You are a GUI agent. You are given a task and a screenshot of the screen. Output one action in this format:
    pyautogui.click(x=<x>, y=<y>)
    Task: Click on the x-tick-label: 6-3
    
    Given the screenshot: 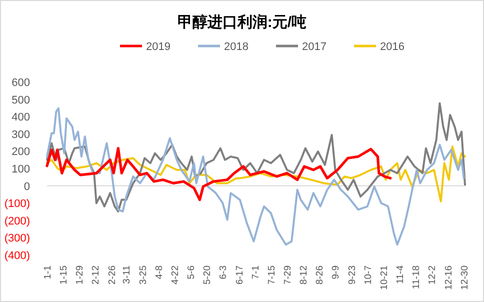 What is the action you would take?
    pyautogui.click(x=224, y=273)
    